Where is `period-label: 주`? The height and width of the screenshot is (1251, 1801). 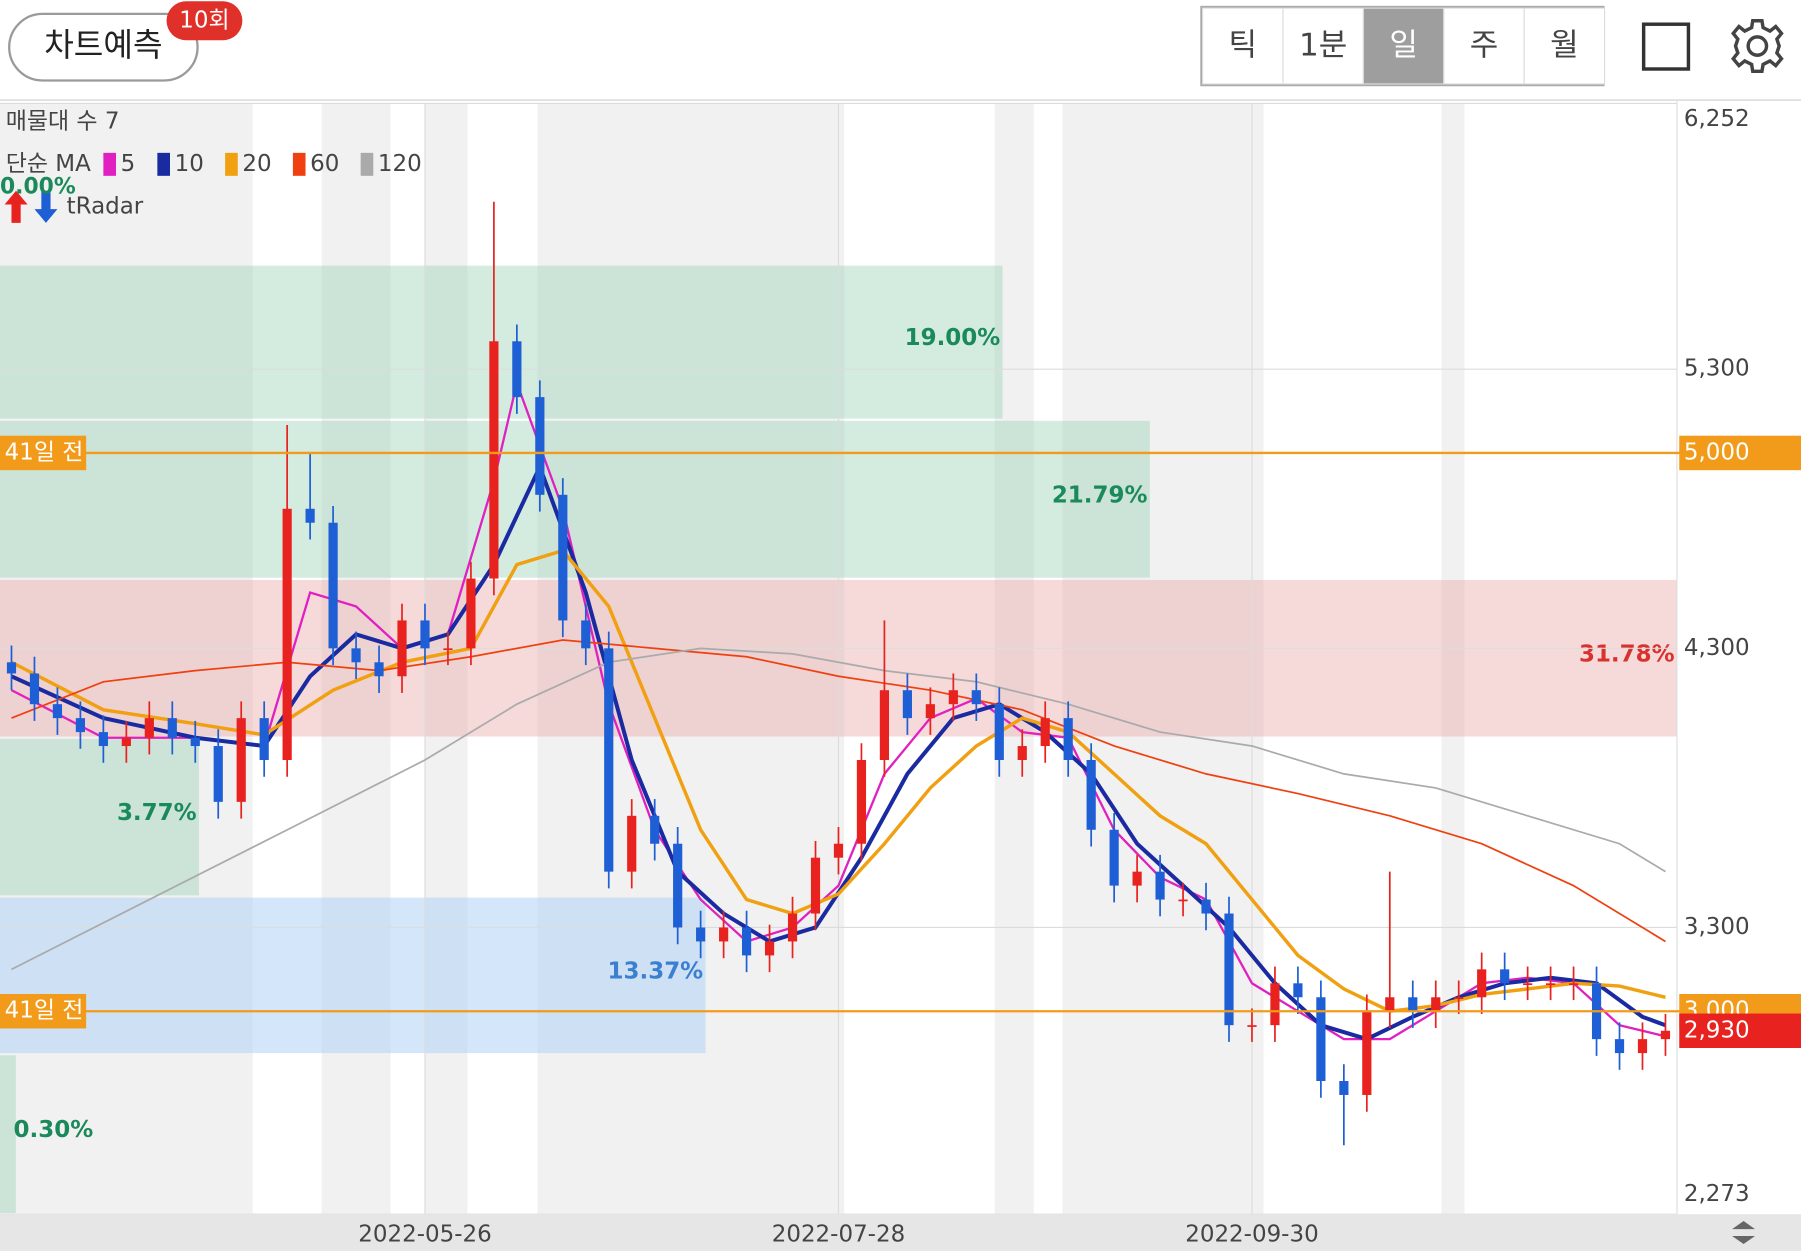 period-label: 주 is located at coordinates (1484, 46).